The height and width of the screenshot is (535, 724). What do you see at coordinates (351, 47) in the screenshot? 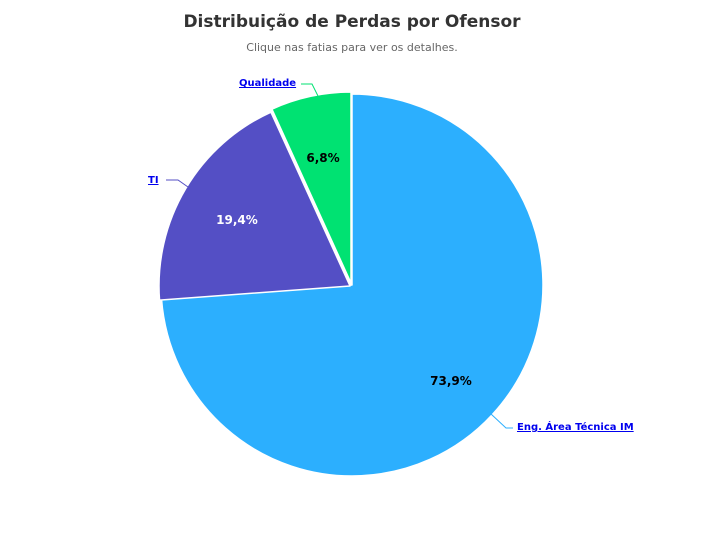
I see `chart-subtitle: Clique nas fatias para ver os detalhes.` at bounding box center [351, 47].